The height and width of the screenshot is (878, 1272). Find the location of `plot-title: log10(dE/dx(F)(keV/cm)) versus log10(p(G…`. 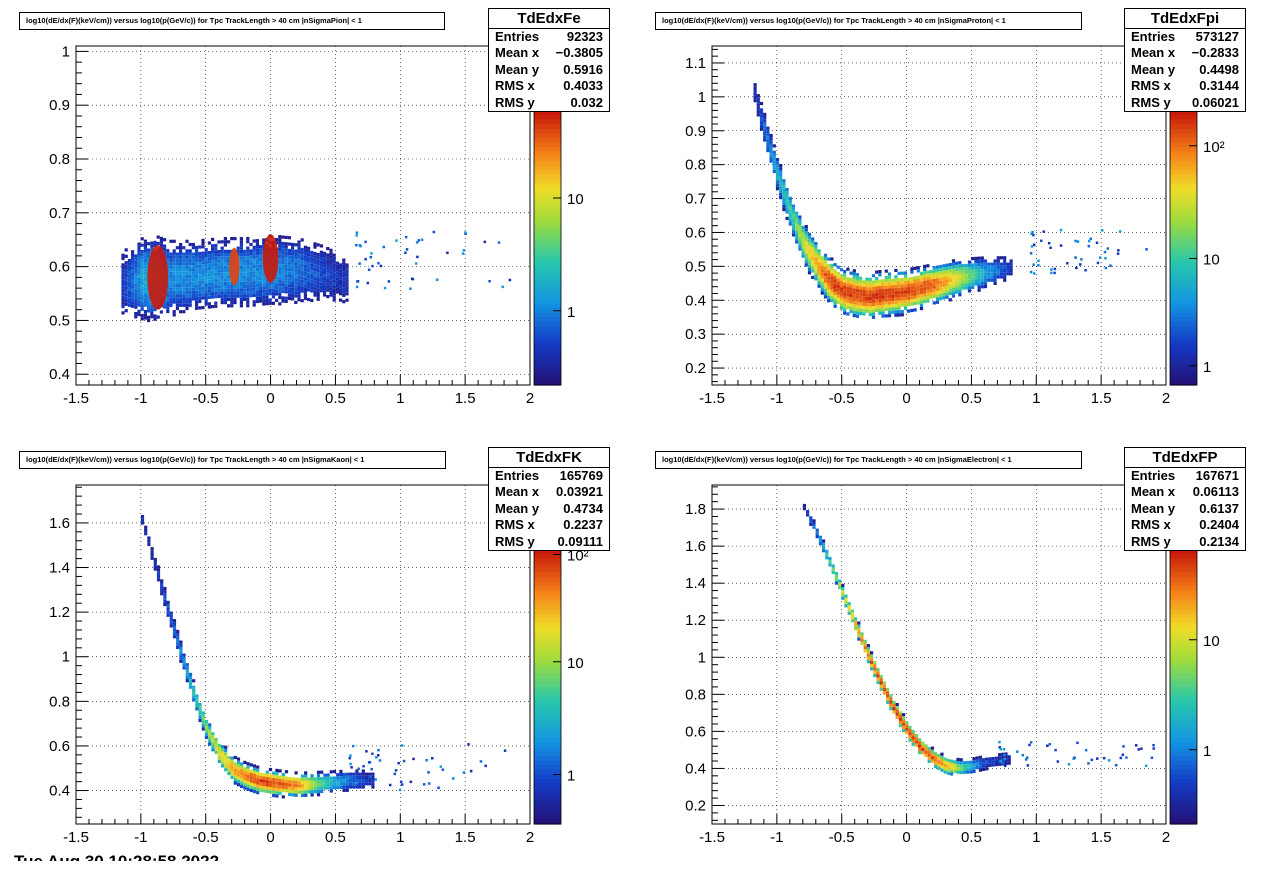

plot-title: log10(dE/dx(F)(keV/cm)) versus log10(p(G… is located at coordinates (232, 460).